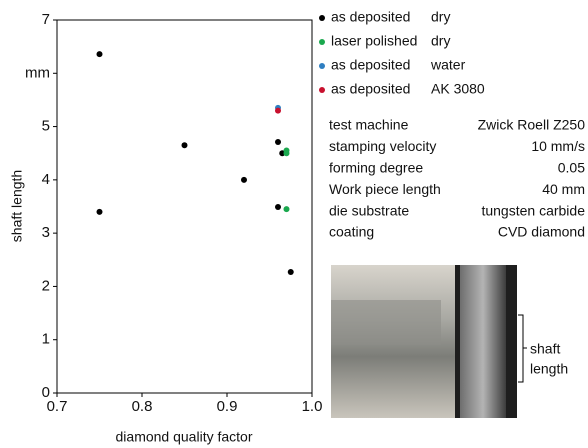  I want to click on y-tick-label: 3, so click(46, 232).